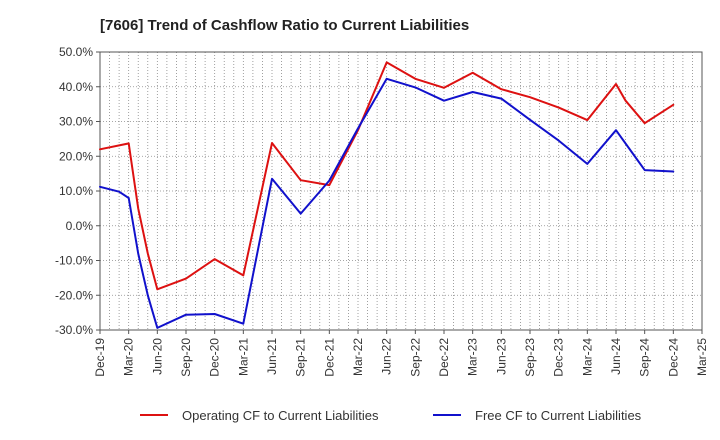 The width and height of the screenshot is (720, 440). Describe the element at coordinates (80, 226) in the screenshot. I see `y-tick-label: 0.0%` at that location.